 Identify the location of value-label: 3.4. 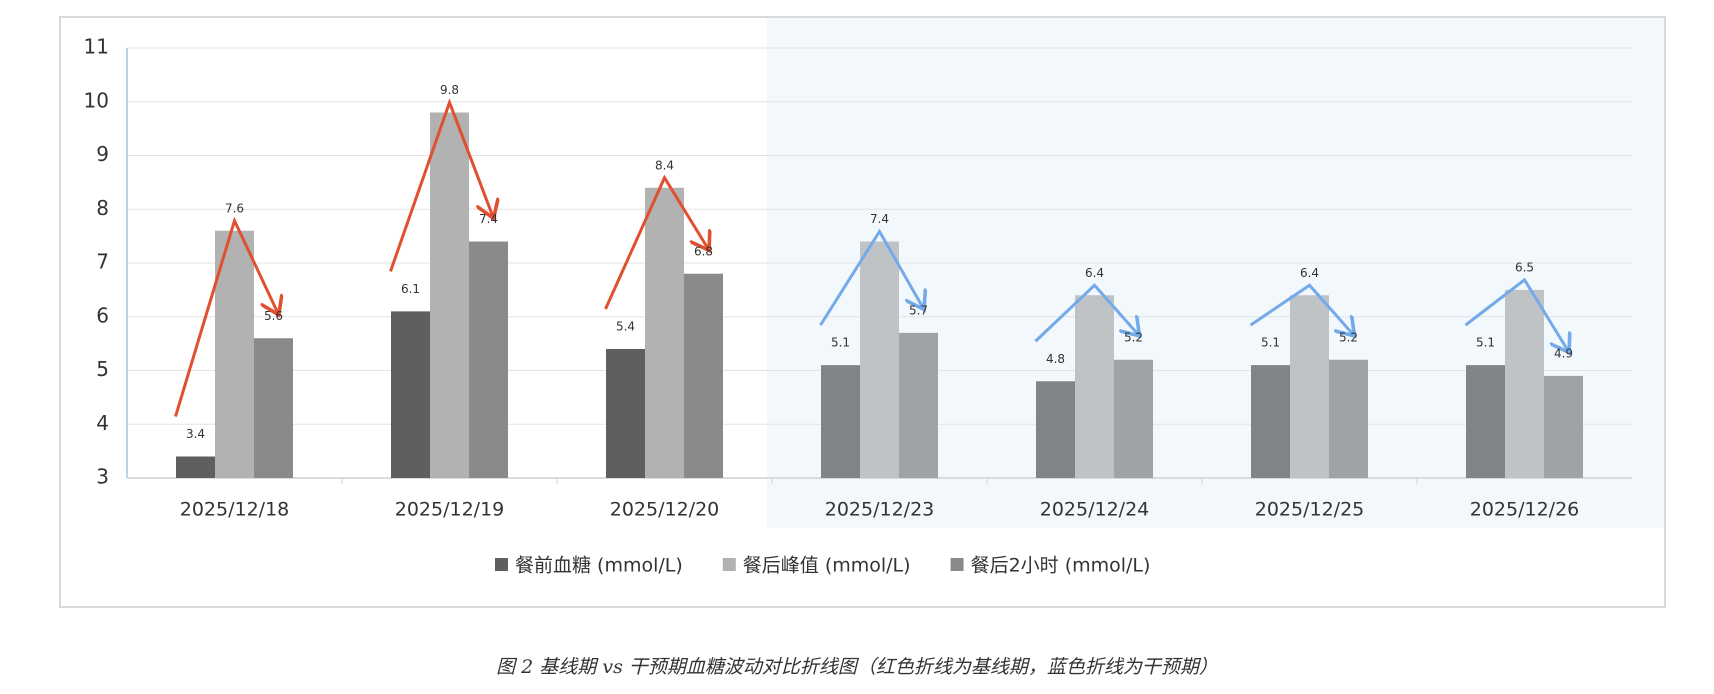
(195, 434).